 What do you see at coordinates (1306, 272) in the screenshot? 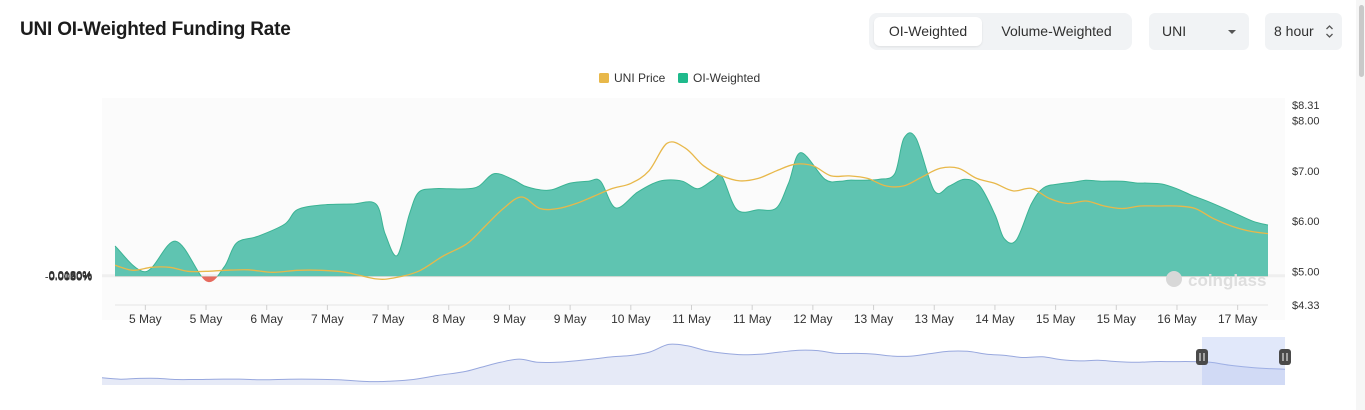
I see `y-right-tick-label: $5.00` at bounding box center [1306, 272].